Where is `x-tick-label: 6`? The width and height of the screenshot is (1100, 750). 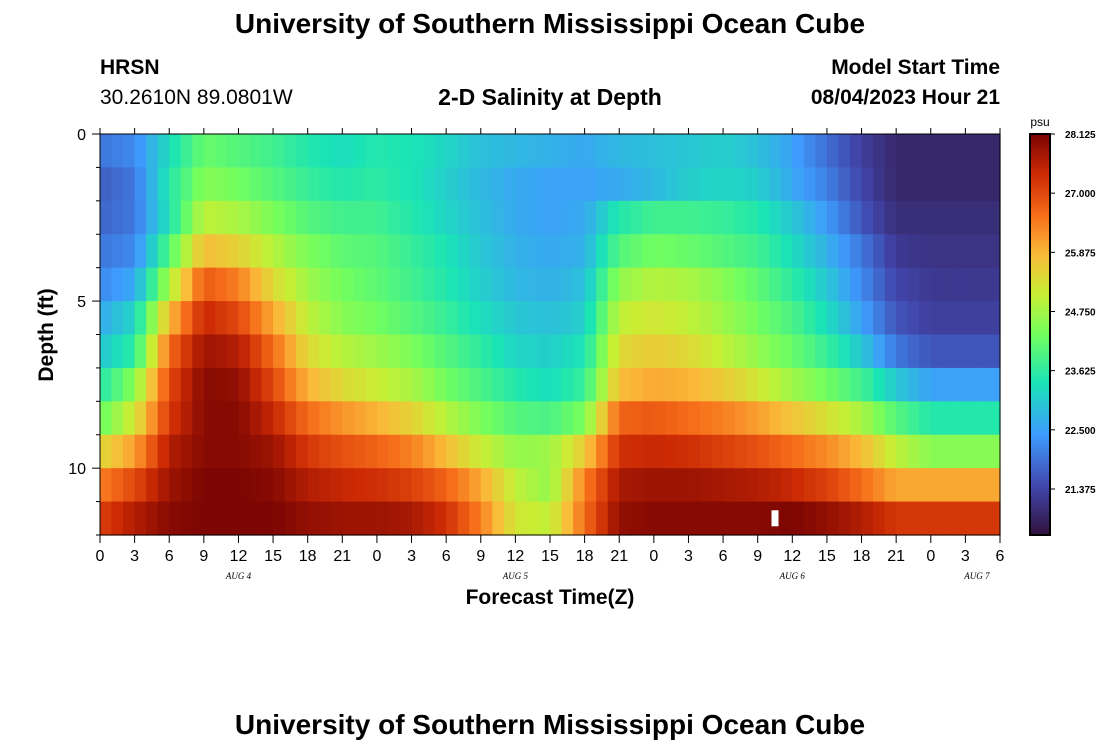 x-tick-label: 6 is located at coordinates (169, 556).